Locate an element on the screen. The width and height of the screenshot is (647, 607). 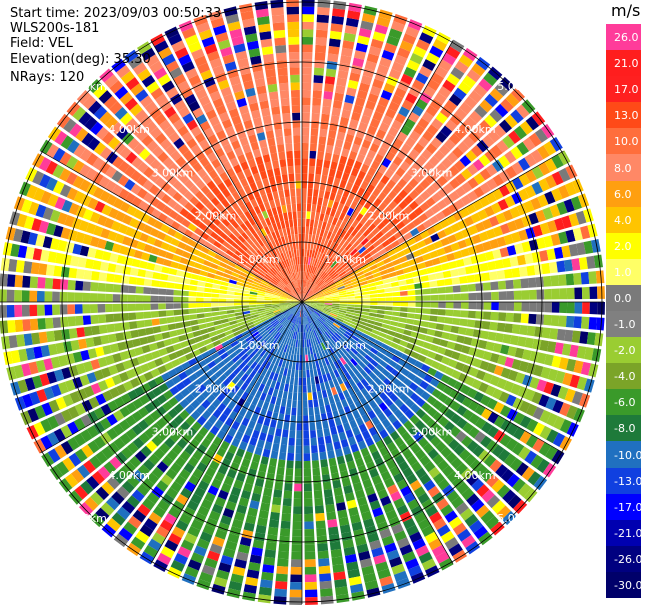
range-ring-label: 5.00km is located at coordinates (86, 518).